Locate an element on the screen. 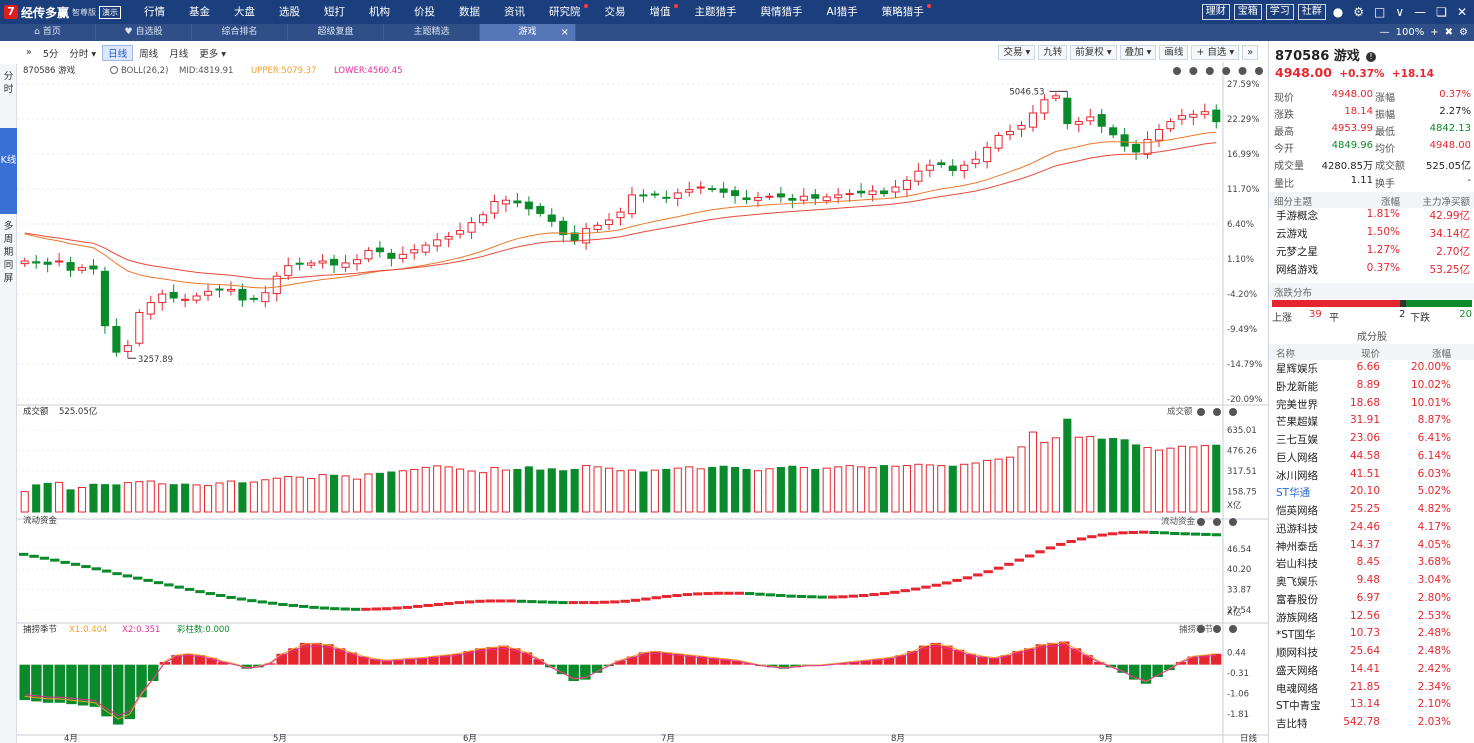 This screenshot has height=743, width=1474. menu-item-1: 基金 is located at coordinates (199, 12).